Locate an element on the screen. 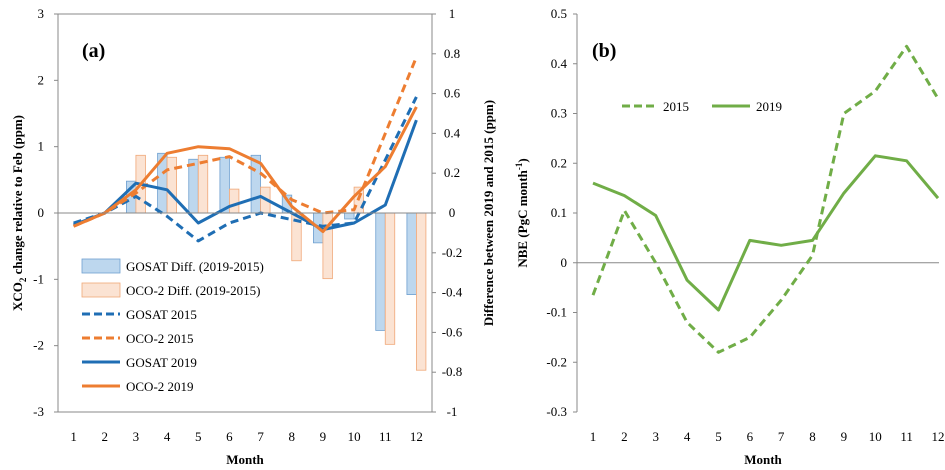  b-legend-label: 2015 is located at coordinates (676, 106).